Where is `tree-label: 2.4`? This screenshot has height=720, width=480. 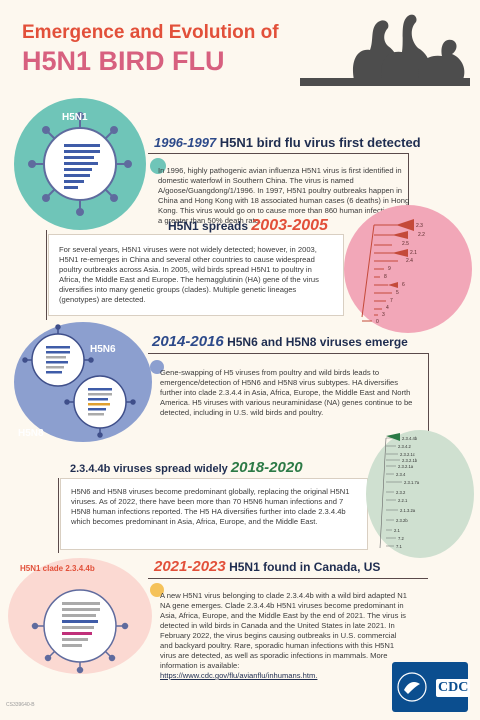 tree-label: 2.4 is located at coordinates (409, 261).